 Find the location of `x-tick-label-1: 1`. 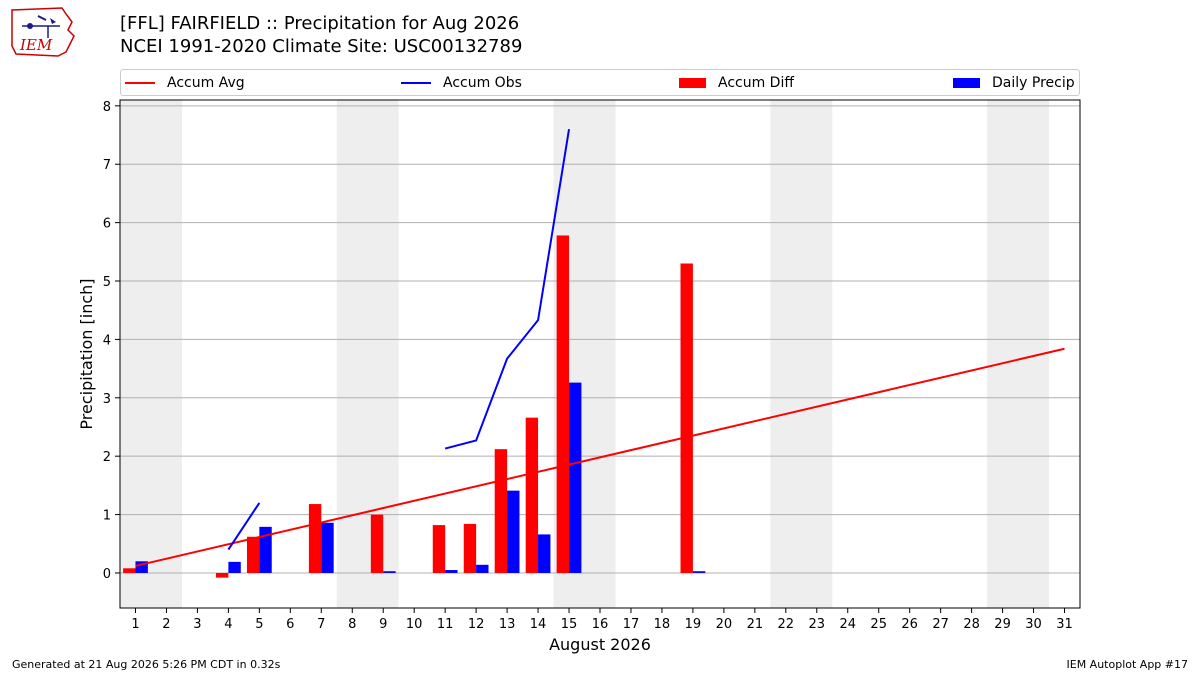

x-tick-label-1: 1 is located at coordinates (135, 624).